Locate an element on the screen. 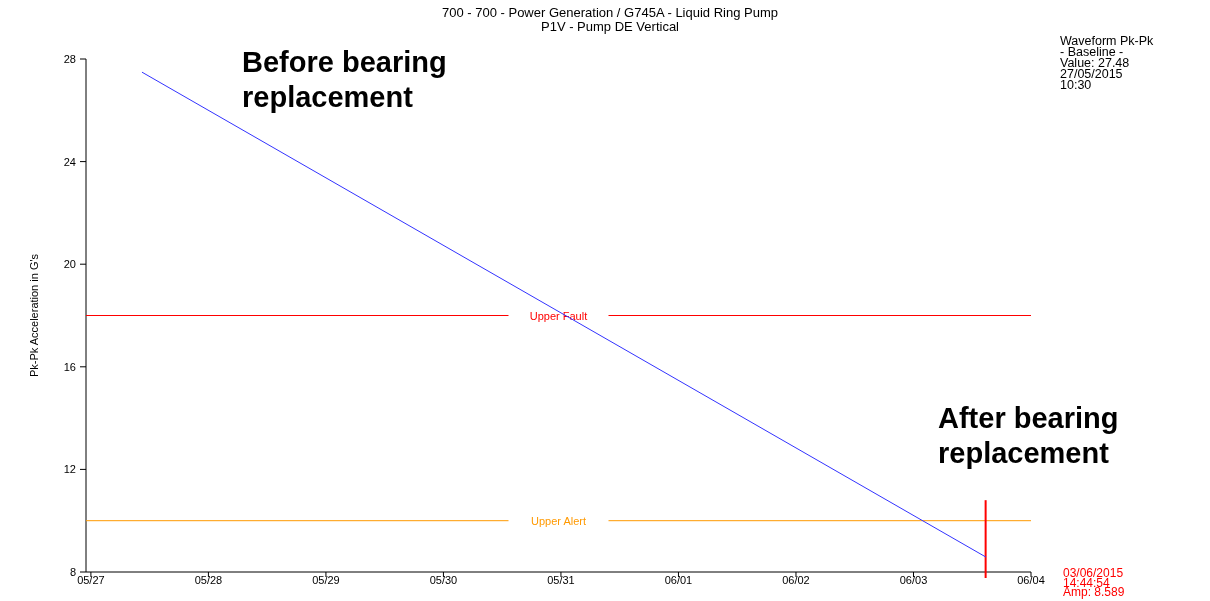 This screenshot has width=1210, height=601. x-tick-label: 05/30 is located at coordinates (443, 580).